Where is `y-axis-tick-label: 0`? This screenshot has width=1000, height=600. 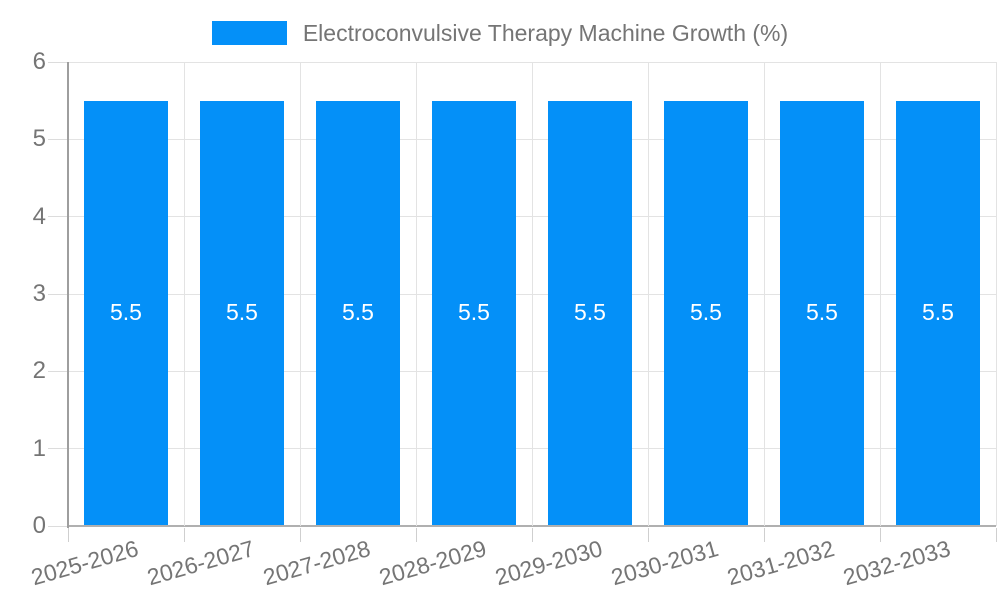
y-axis-tick-label: 0 is located at coordinates (39, 525).